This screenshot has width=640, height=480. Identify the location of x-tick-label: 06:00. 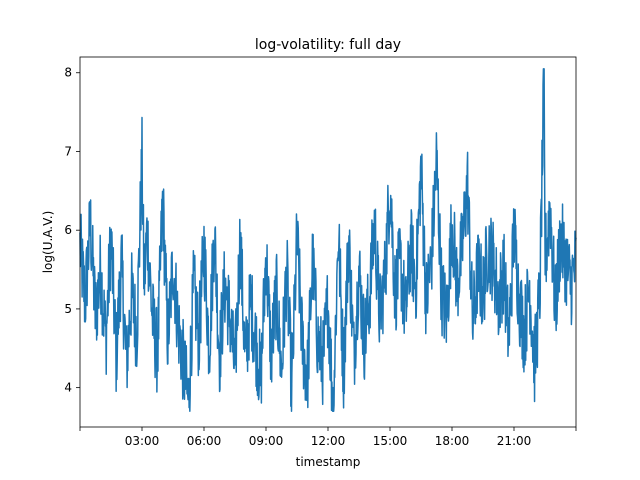
(204, 441).